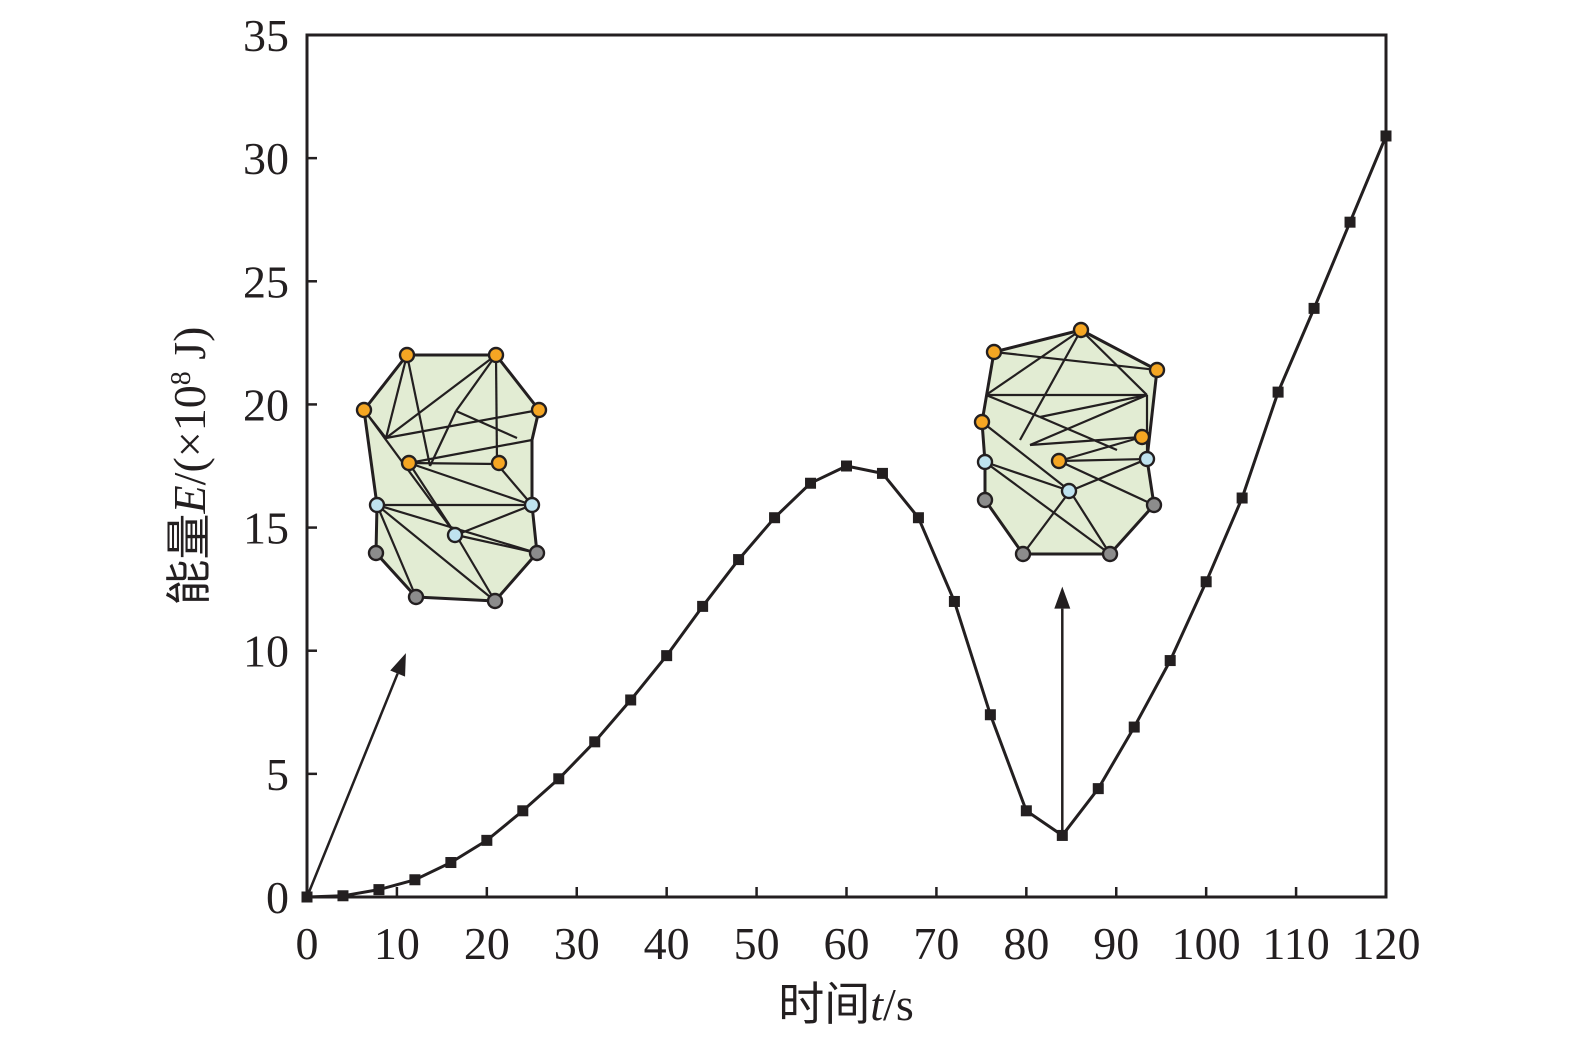 The width and height of the screenshot is (1575, 1054). What do you see at coordinates (352, 785) in the screenshot?
I see `annotation-arrow` at bounding box center [352, 785].